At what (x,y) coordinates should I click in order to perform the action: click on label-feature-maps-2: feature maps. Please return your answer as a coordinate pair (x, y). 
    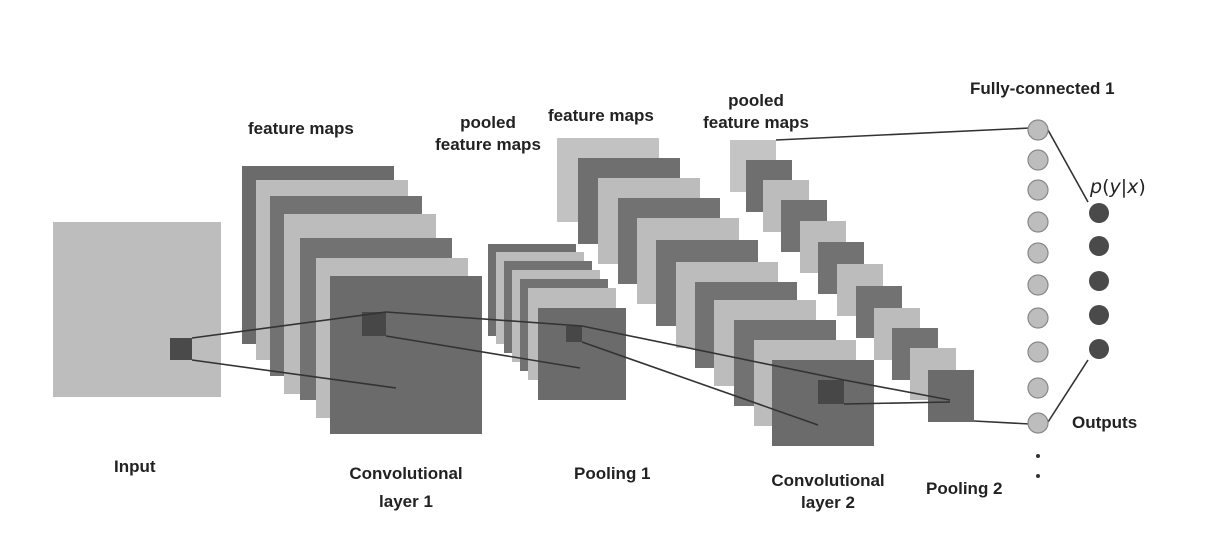
    Looking at the image, I should click on (601, 115).